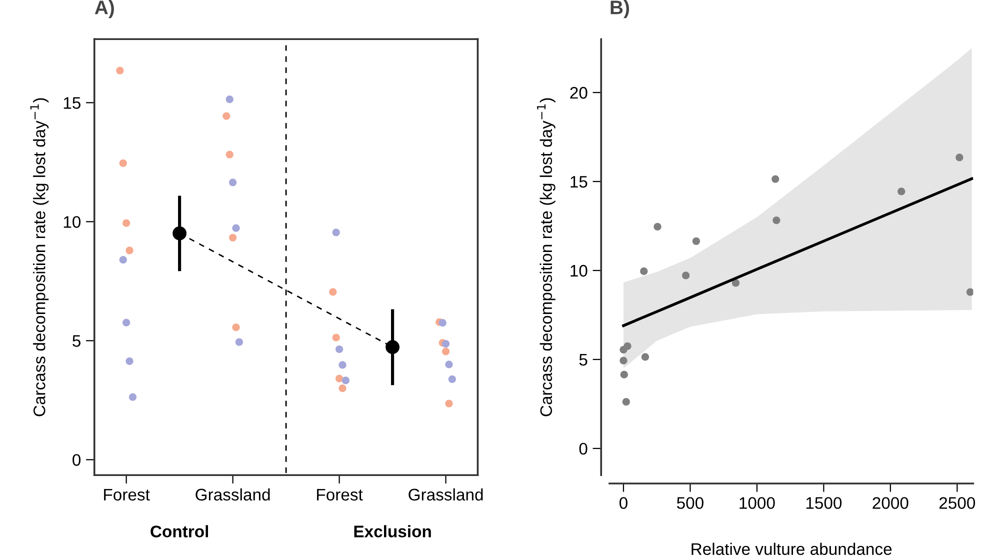  What do you see at coordinates (623, 503) in the screenshot?
I see `x-tick-label: 0` at bounding box center [623, 503].